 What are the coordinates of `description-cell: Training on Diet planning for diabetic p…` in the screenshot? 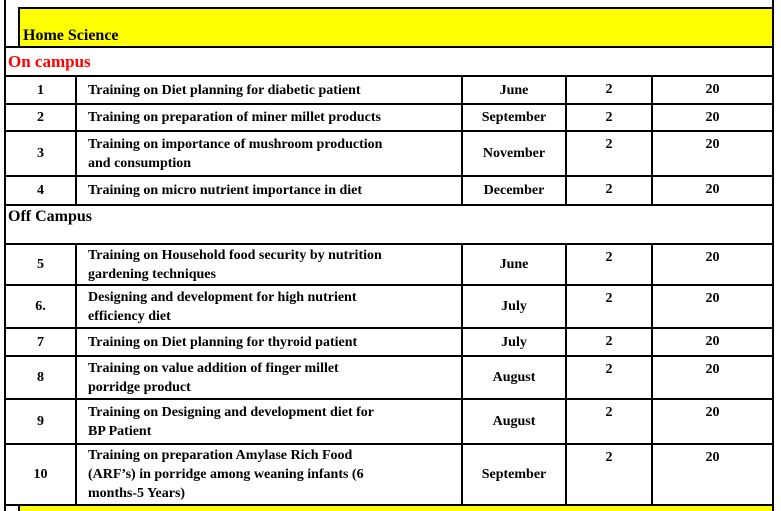 It's located at (270, 91).